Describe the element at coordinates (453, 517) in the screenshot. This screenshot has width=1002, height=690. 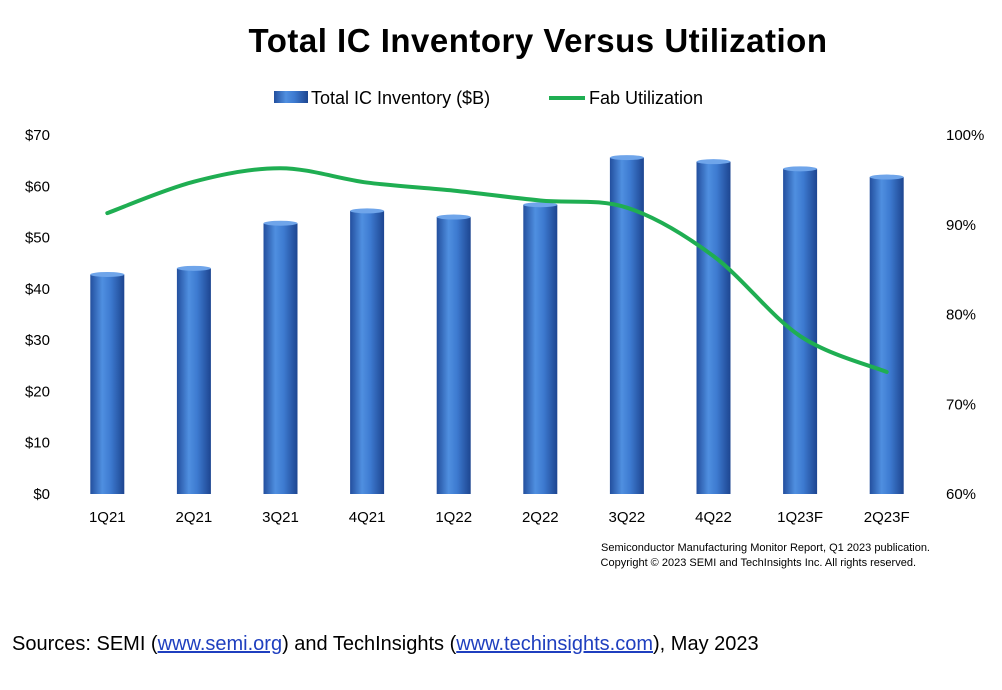
I see `x-tick-label: 1Q22` at that location.